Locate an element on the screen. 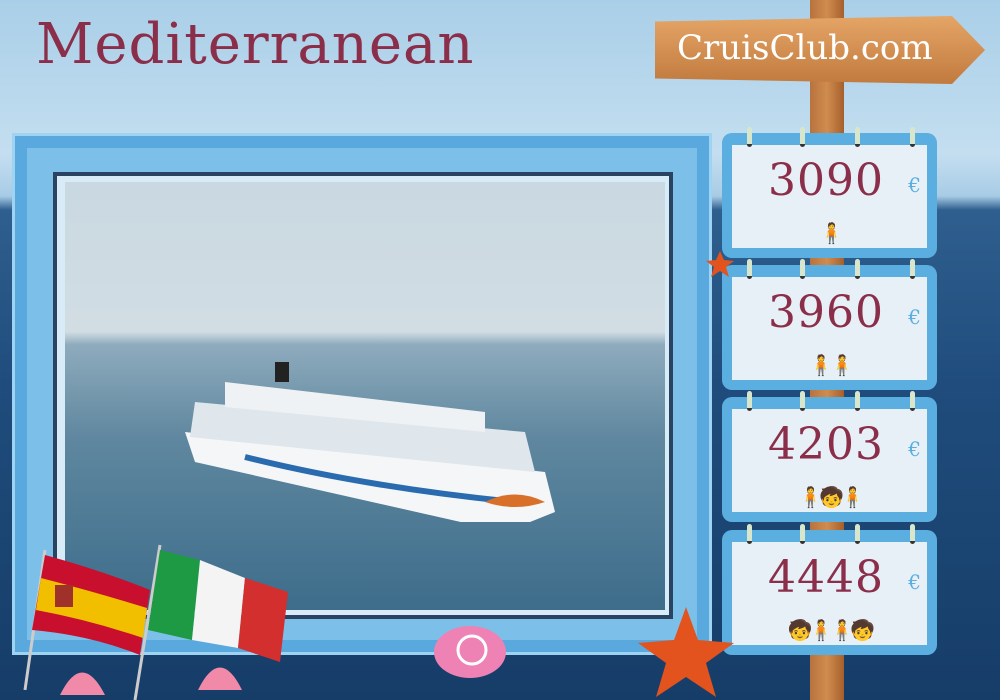  italy-flag-icon is located at coordinates (210, 622).